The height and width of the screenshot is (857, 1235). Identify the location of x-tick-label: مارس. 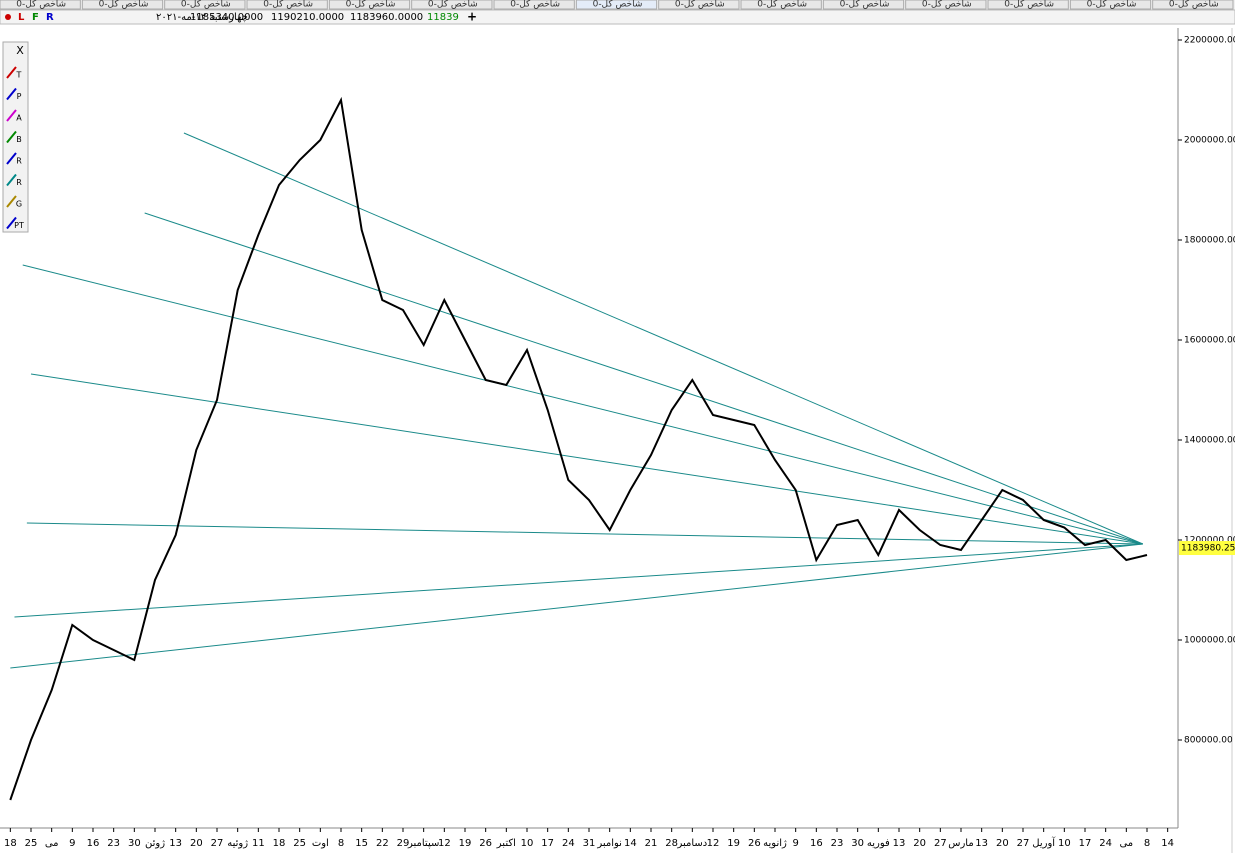
(960, 843).